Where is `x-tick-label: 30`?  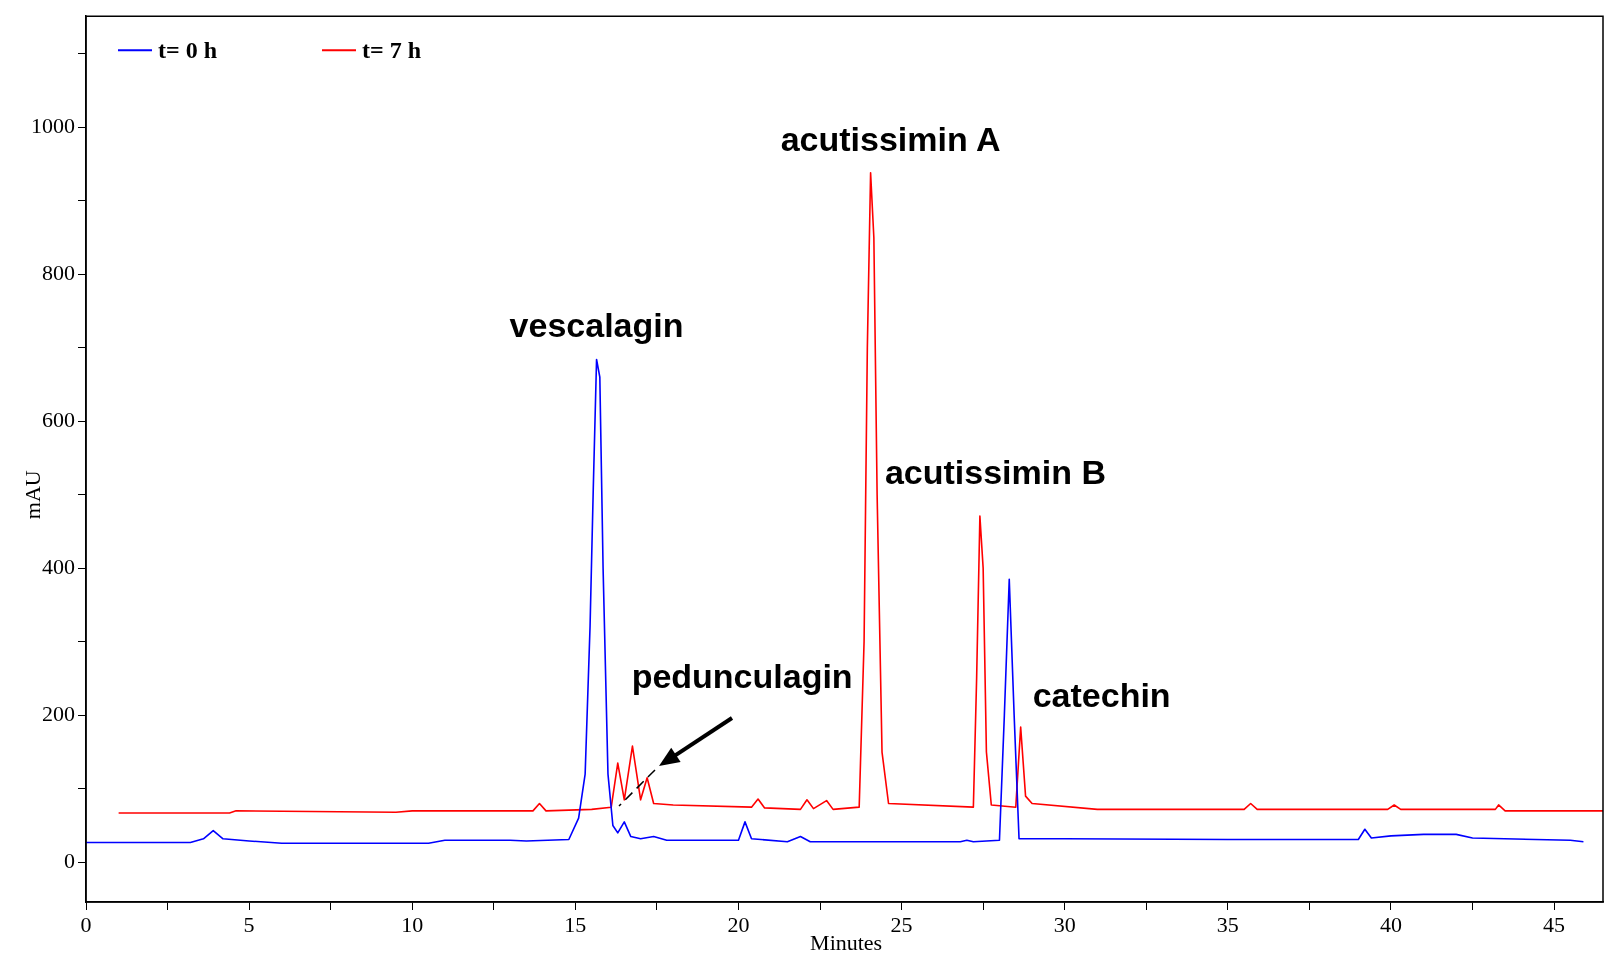 x-tick-label: 30 is located at coordinates (1064, 924).